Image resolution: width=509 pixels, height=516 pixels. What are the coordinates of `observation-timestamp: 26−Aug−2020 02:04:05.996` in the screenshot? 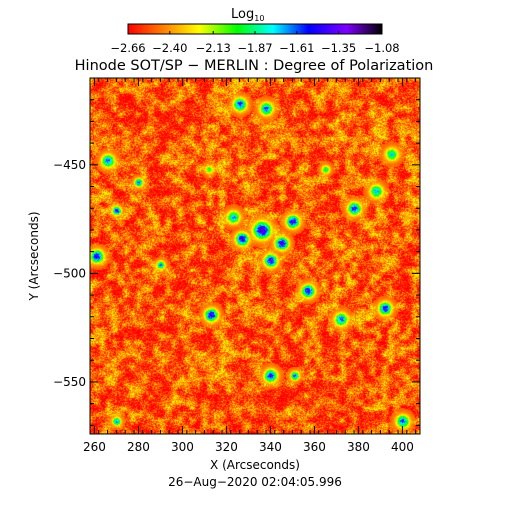 It's located at (255, 482).